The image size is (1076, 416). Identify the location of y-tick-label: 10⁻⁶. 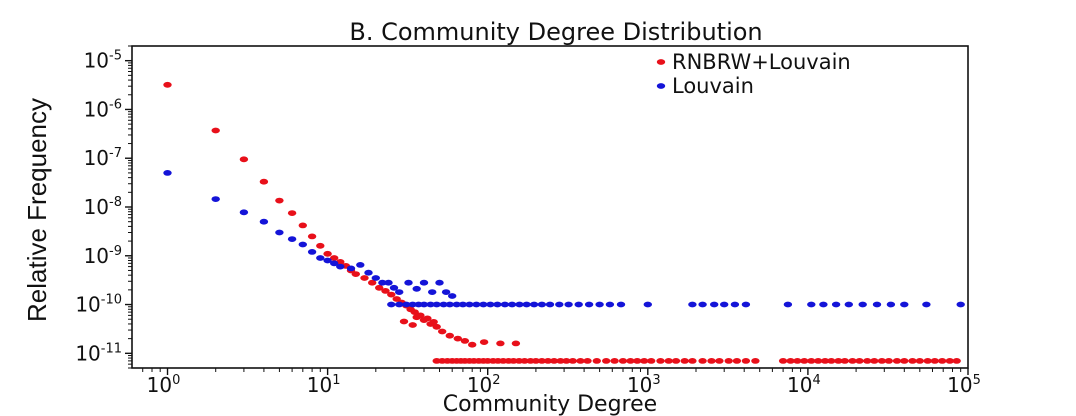
(103, 109).